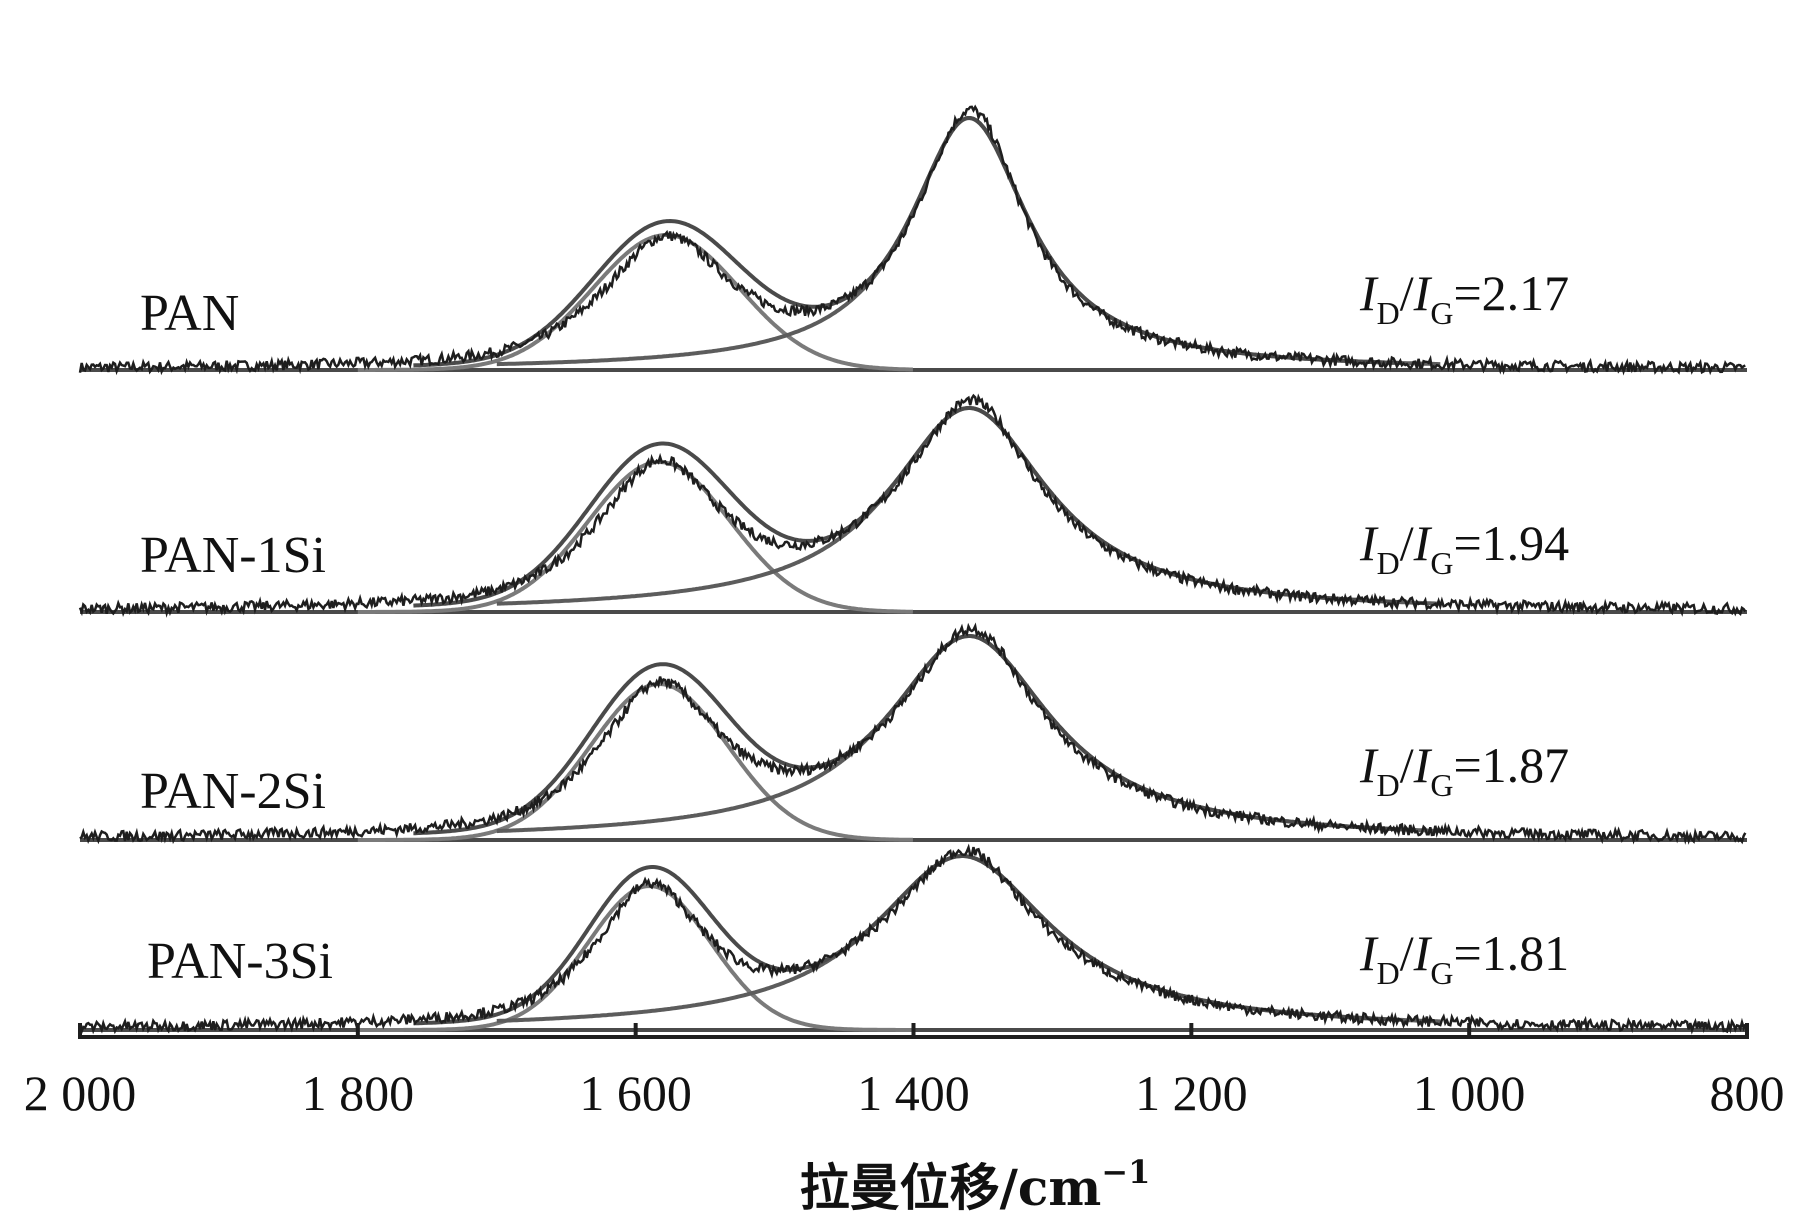 Image resolution: width=1808 pixels, height=1231 pixels. What do you see at coordinates (240, 961) in the screenshot?
I see `series-4-label: PAN-3Si` at bounding box center [240, 961].